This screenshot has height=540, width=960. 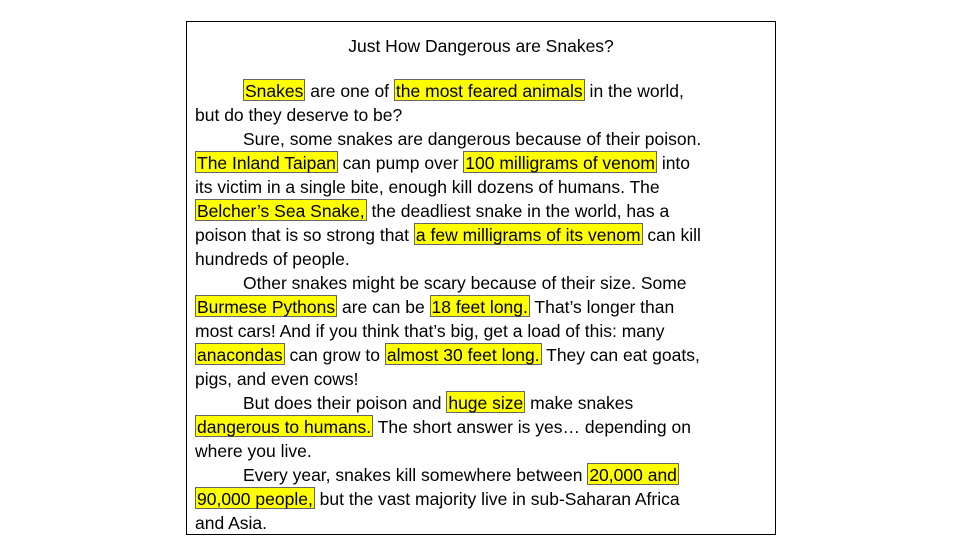 I want to click on text-span: but do they deserve to be?, so click(x=299, y=115).